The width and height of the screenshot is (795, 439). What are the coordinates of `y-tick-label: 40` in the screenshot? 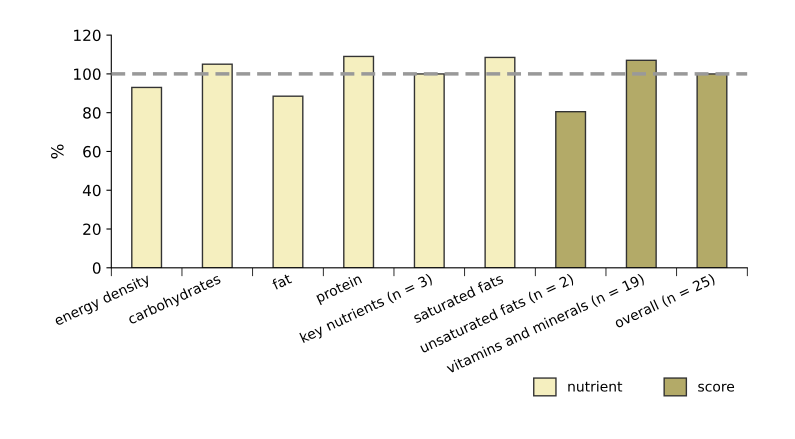 It's located at (91, 190).